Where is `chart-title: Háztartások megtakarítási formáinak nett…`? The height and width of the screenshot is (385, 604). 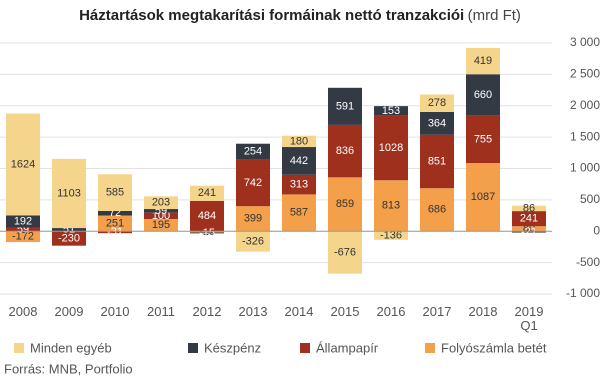
chart-title: Háztartások megtakarítási formáinak nett… is located at coordinates (271, 15).